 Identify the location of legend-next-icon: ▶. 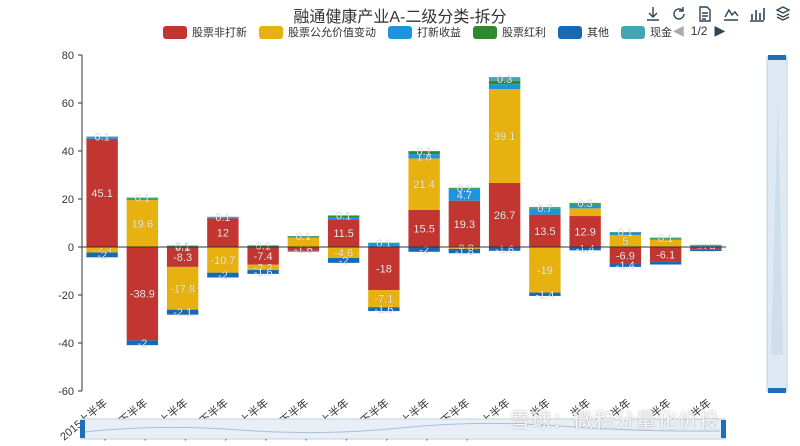
(720, 30).